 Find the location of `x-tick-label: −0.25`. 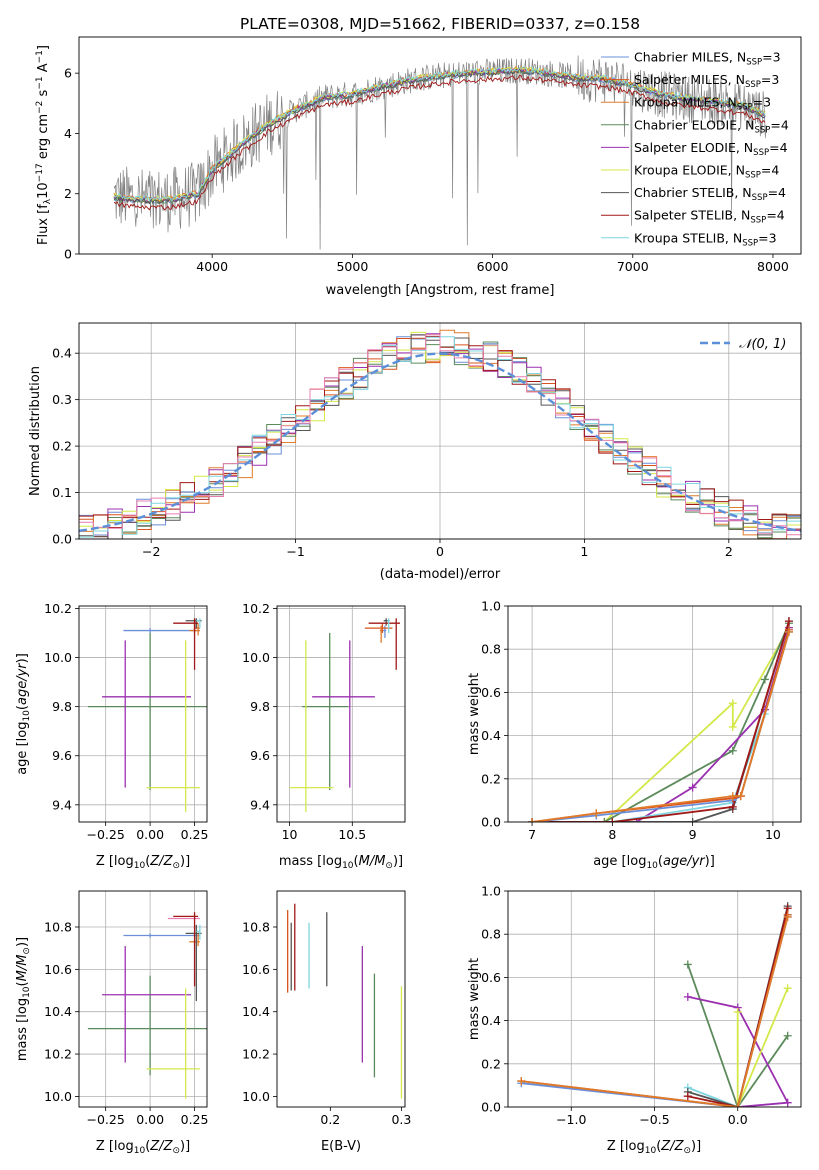

x-tick-label: −0.25 is located at coordinates (106, 1119).